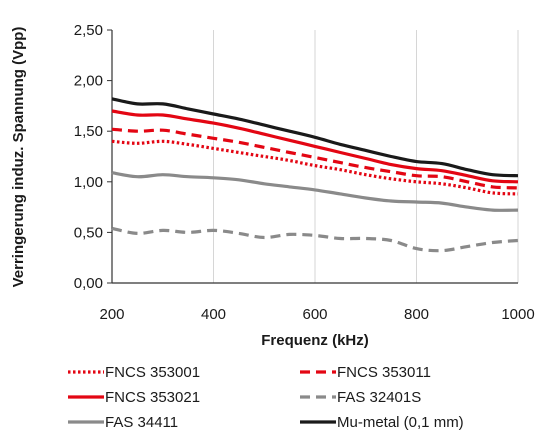 The image size is (542, 442). I want to click on x-tick-label: 200, so click(111, 314).